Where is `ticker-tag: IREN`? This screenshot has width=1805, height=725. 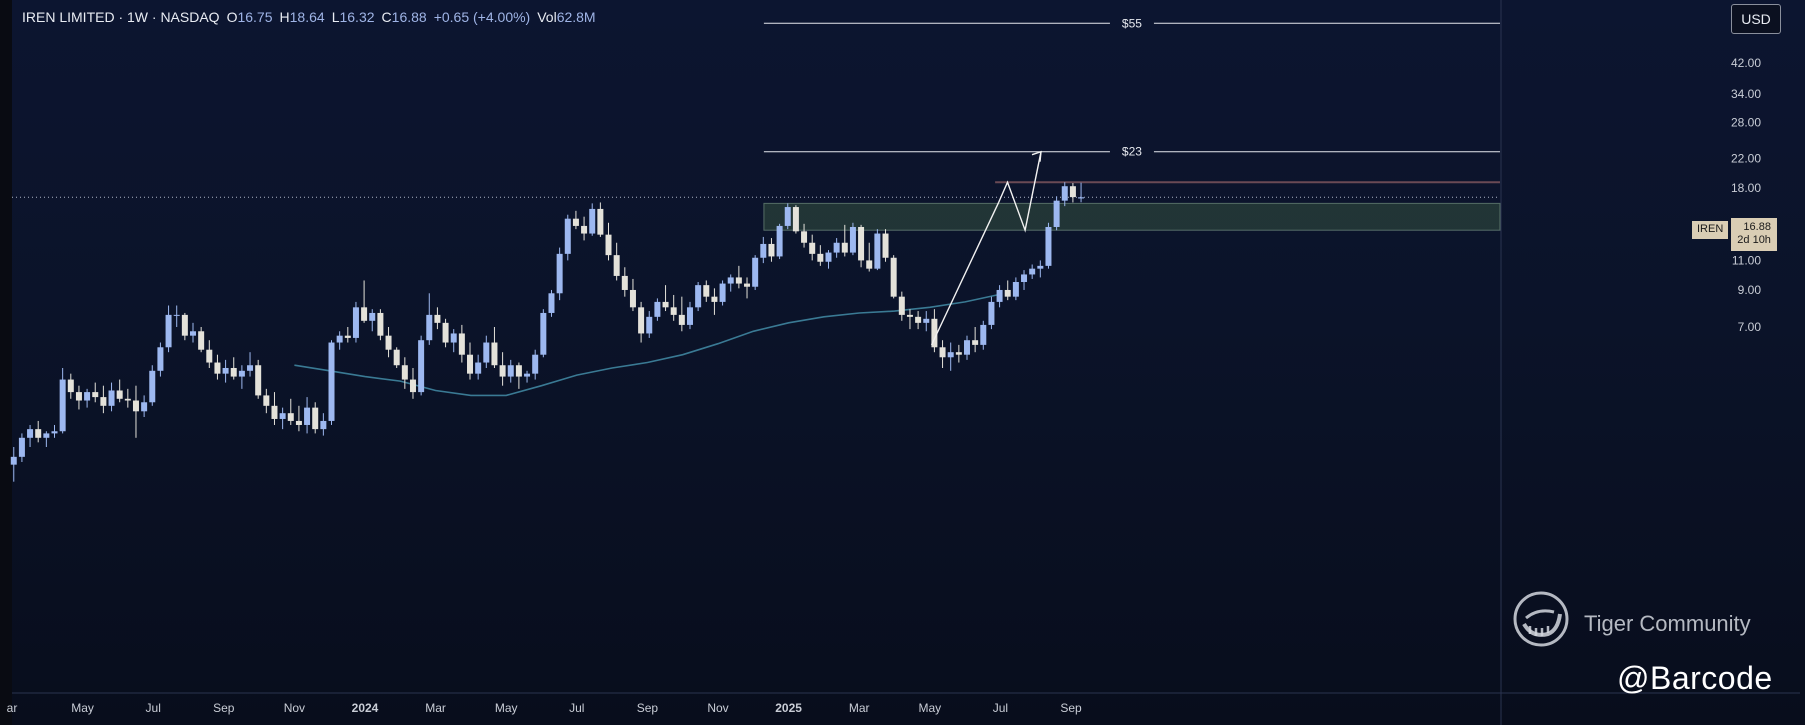 ticker-tag: IREN is located at coordinates (1710, 230).